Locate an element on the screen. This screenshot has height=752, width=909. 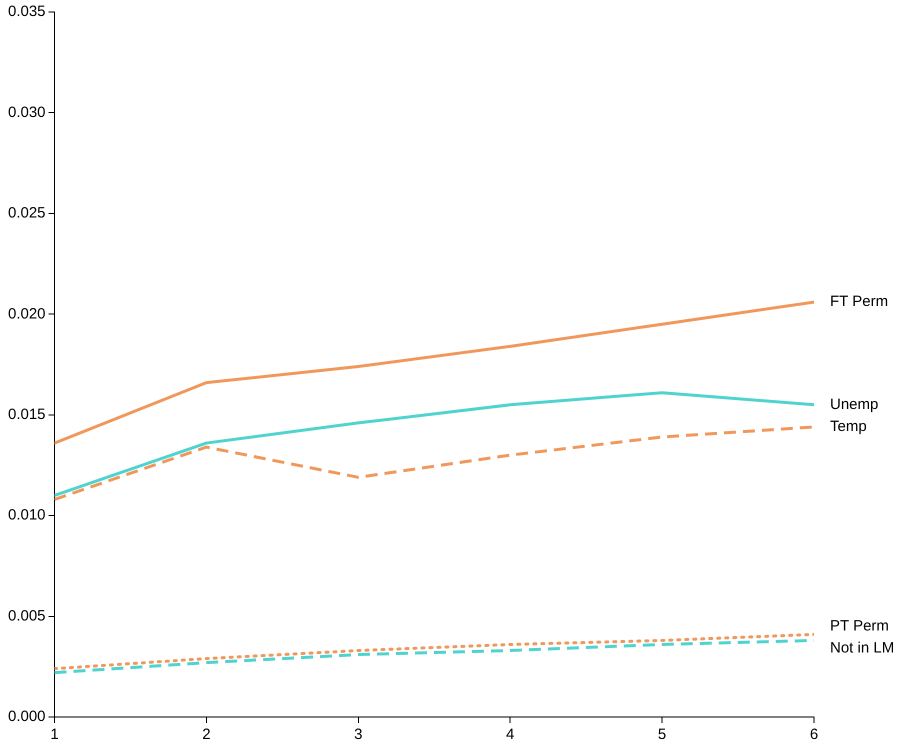
x-tick-label: 2 is located at coordinates (206, 735).